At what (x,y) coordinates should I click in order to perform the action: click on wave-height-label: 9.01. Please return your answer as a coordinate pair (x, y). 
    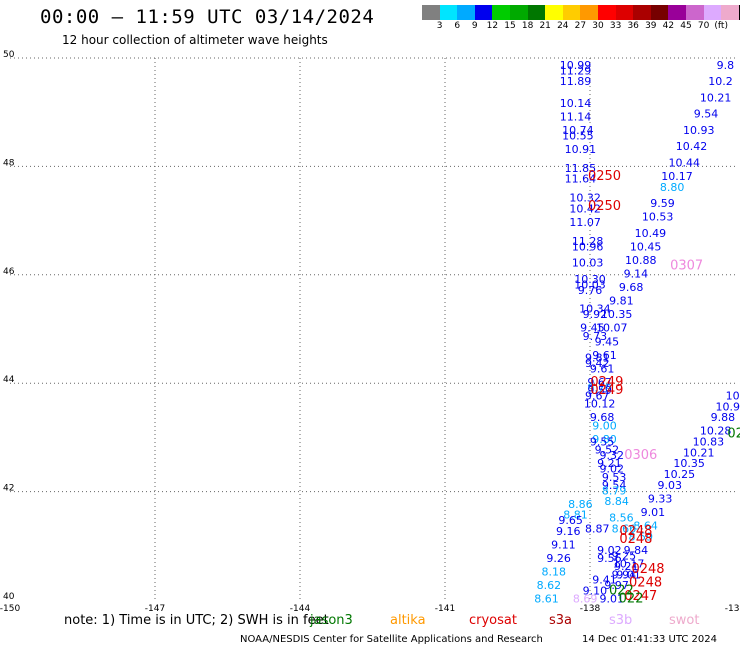
    Looking at the image, I should click on (653, 512).